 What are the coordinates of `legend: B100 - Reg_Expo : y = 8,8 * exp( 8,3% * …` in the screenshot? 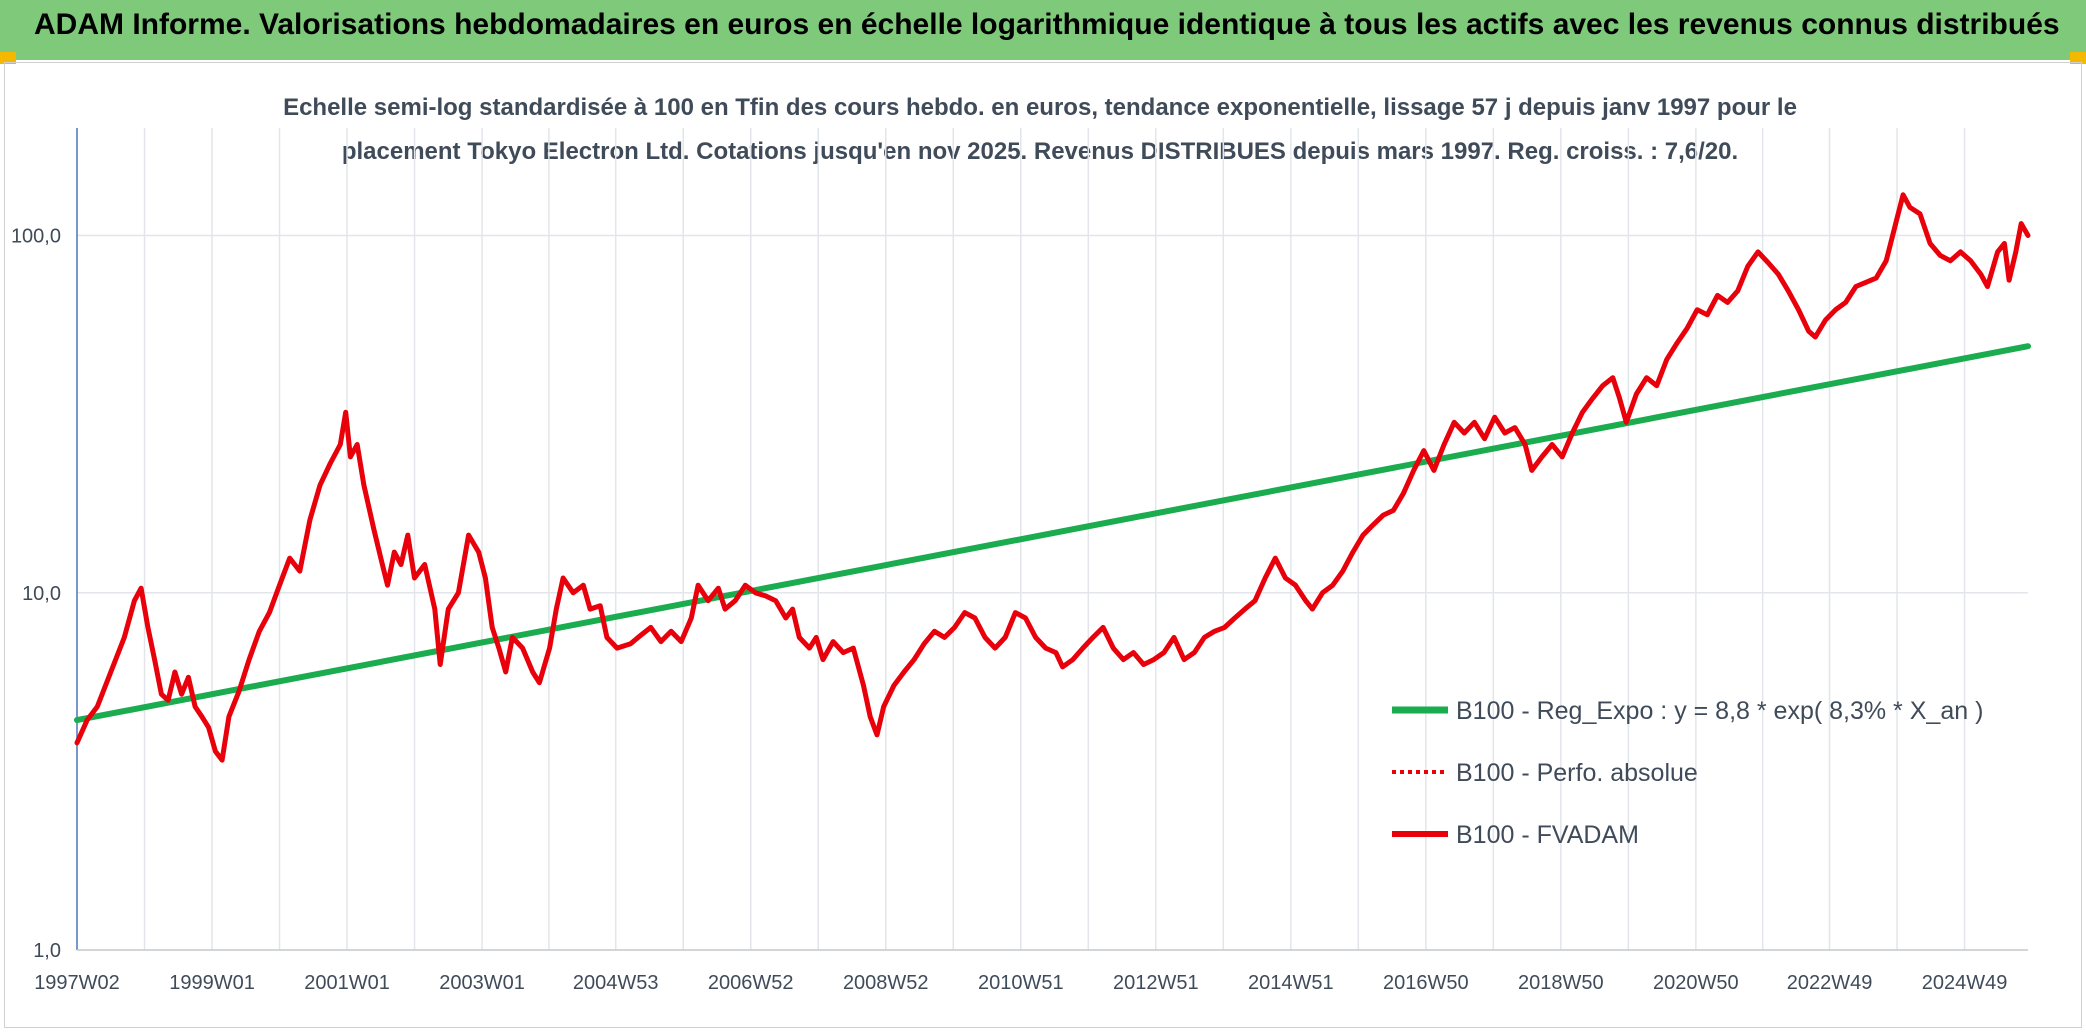 It's located at (1687, 773).